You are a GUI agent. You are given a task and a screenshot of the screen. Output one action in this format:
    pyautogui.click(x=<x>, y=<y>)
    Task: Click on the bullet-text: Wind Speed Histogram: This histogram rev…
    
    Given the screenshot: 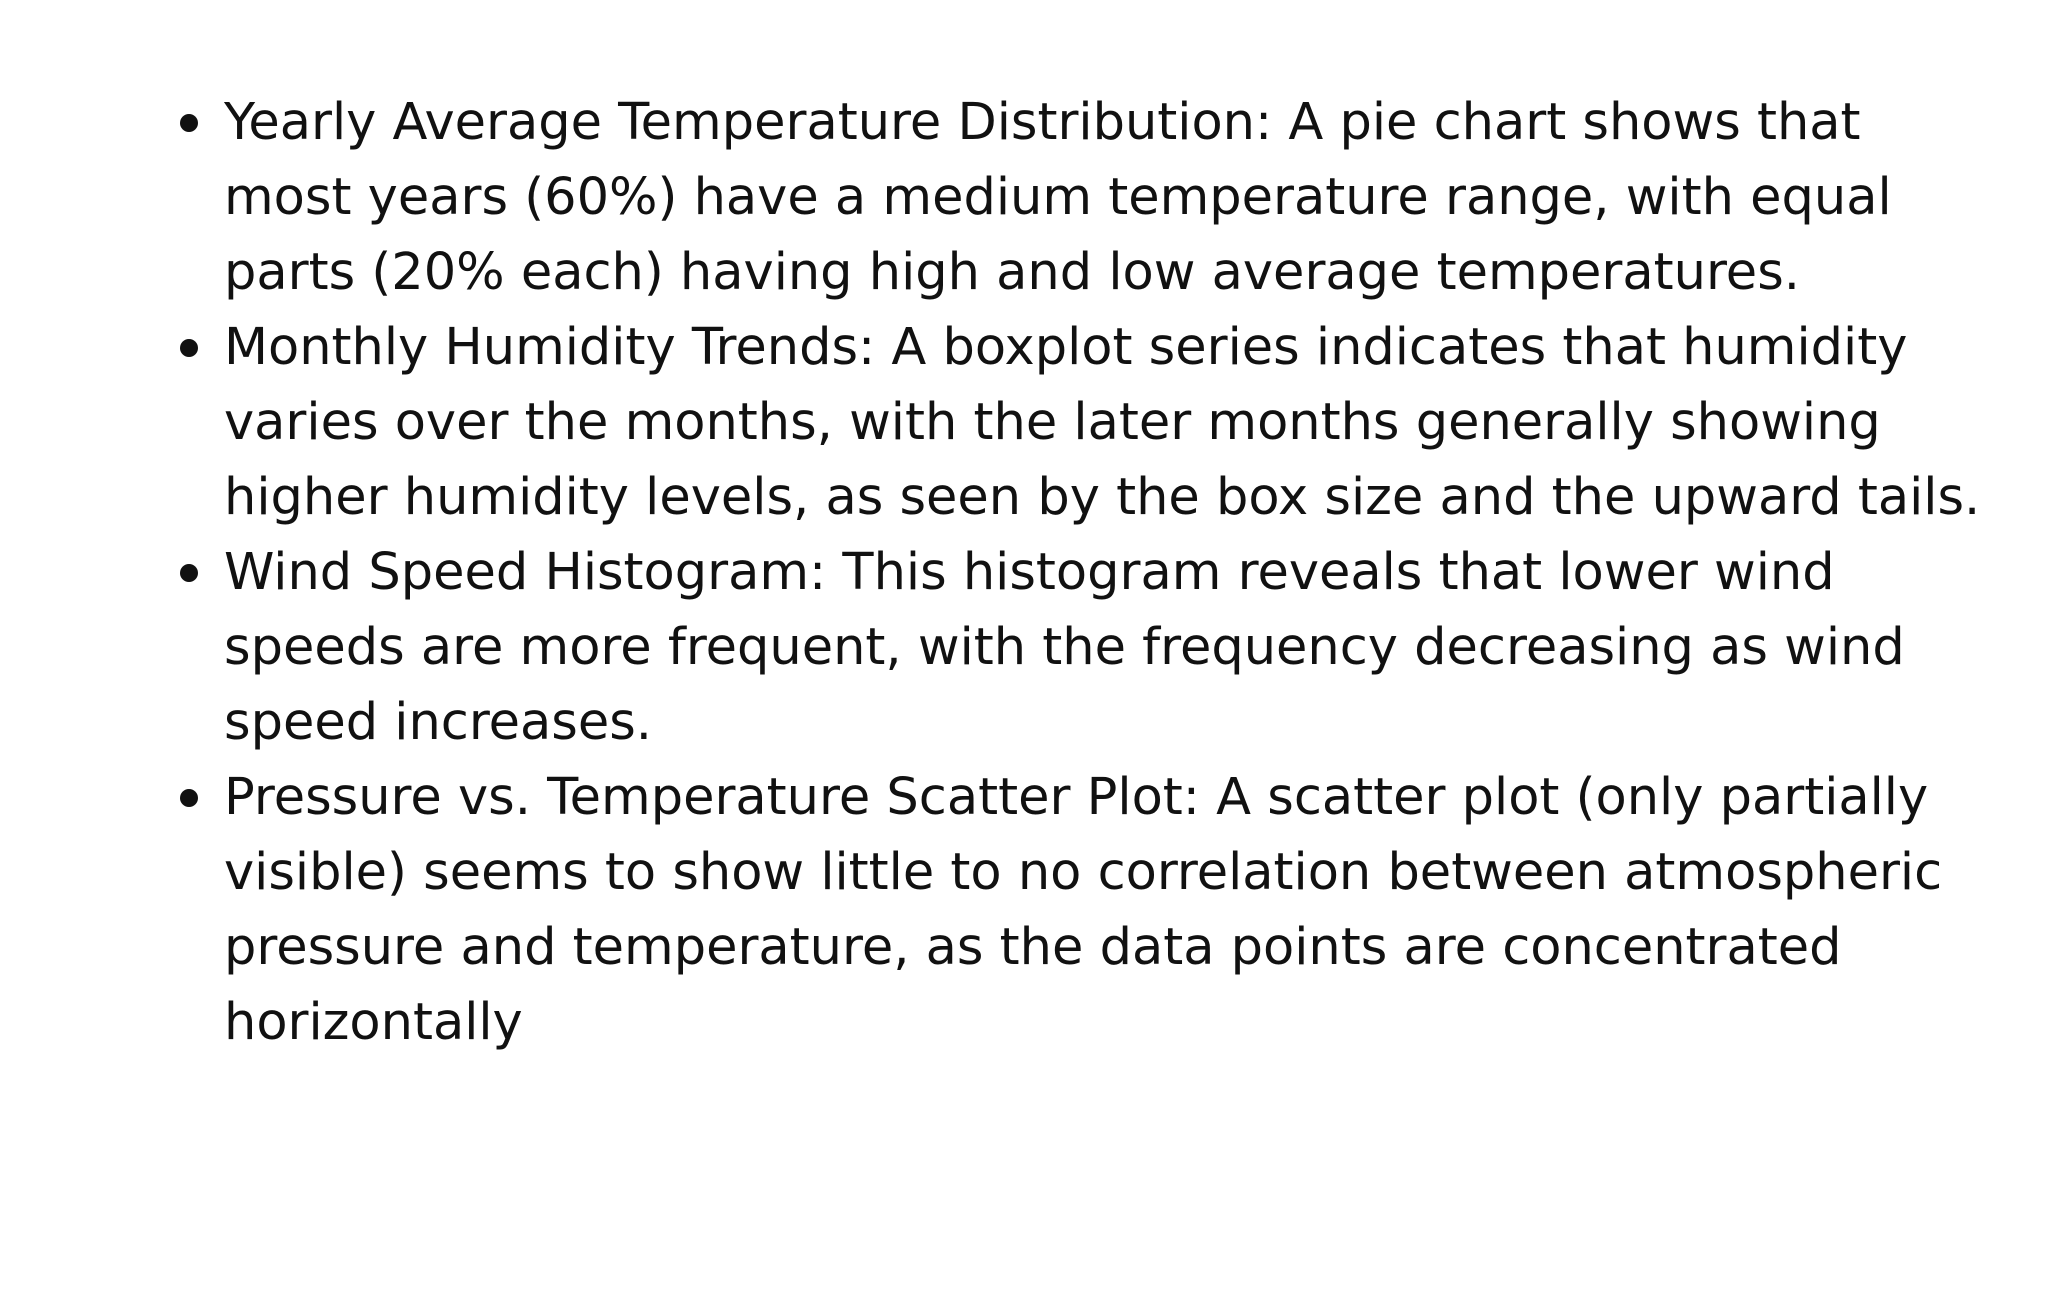 What is the action you would take?
    pyautogui.click(x=1064, y=647)
    